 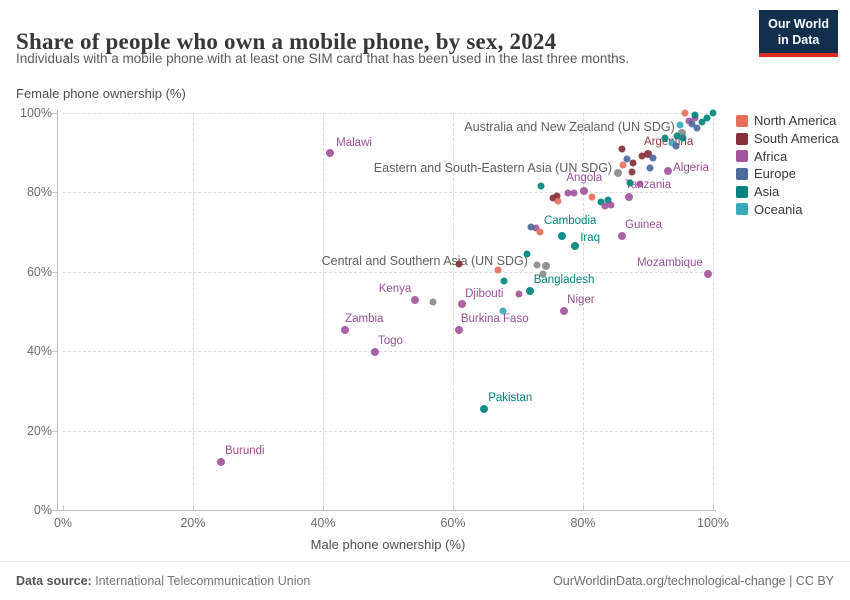 I want to click on legend-item-north-america: North America, so click(x=787, y=121).